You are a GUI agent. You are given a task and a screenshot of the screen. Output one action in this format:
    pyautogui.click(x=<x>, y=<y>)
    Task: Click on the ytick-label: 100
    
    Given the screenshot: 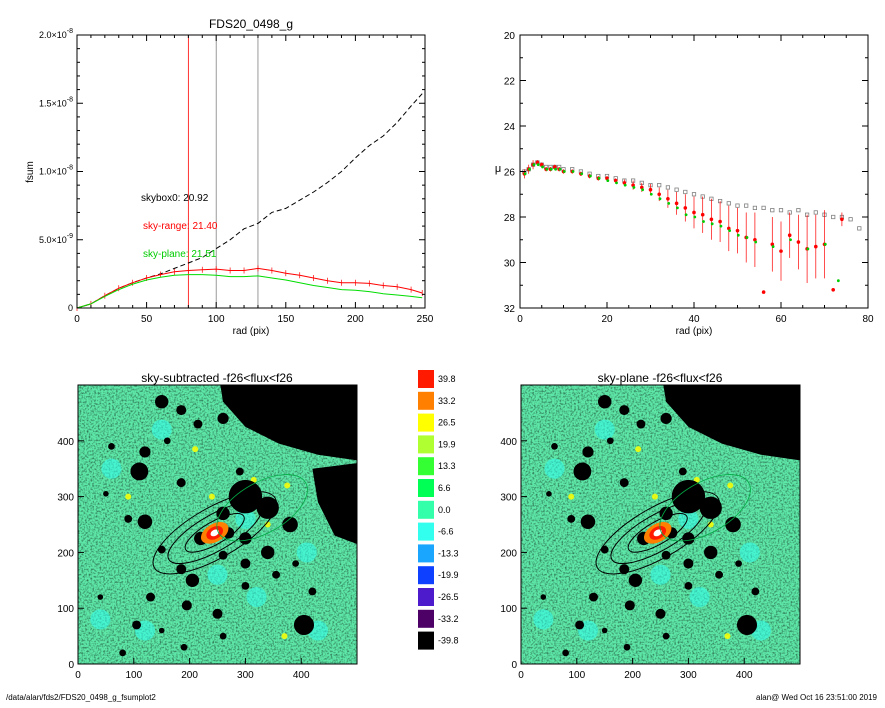 What is the action you would take?
    pyautogui.click(x=508, y=609)
    